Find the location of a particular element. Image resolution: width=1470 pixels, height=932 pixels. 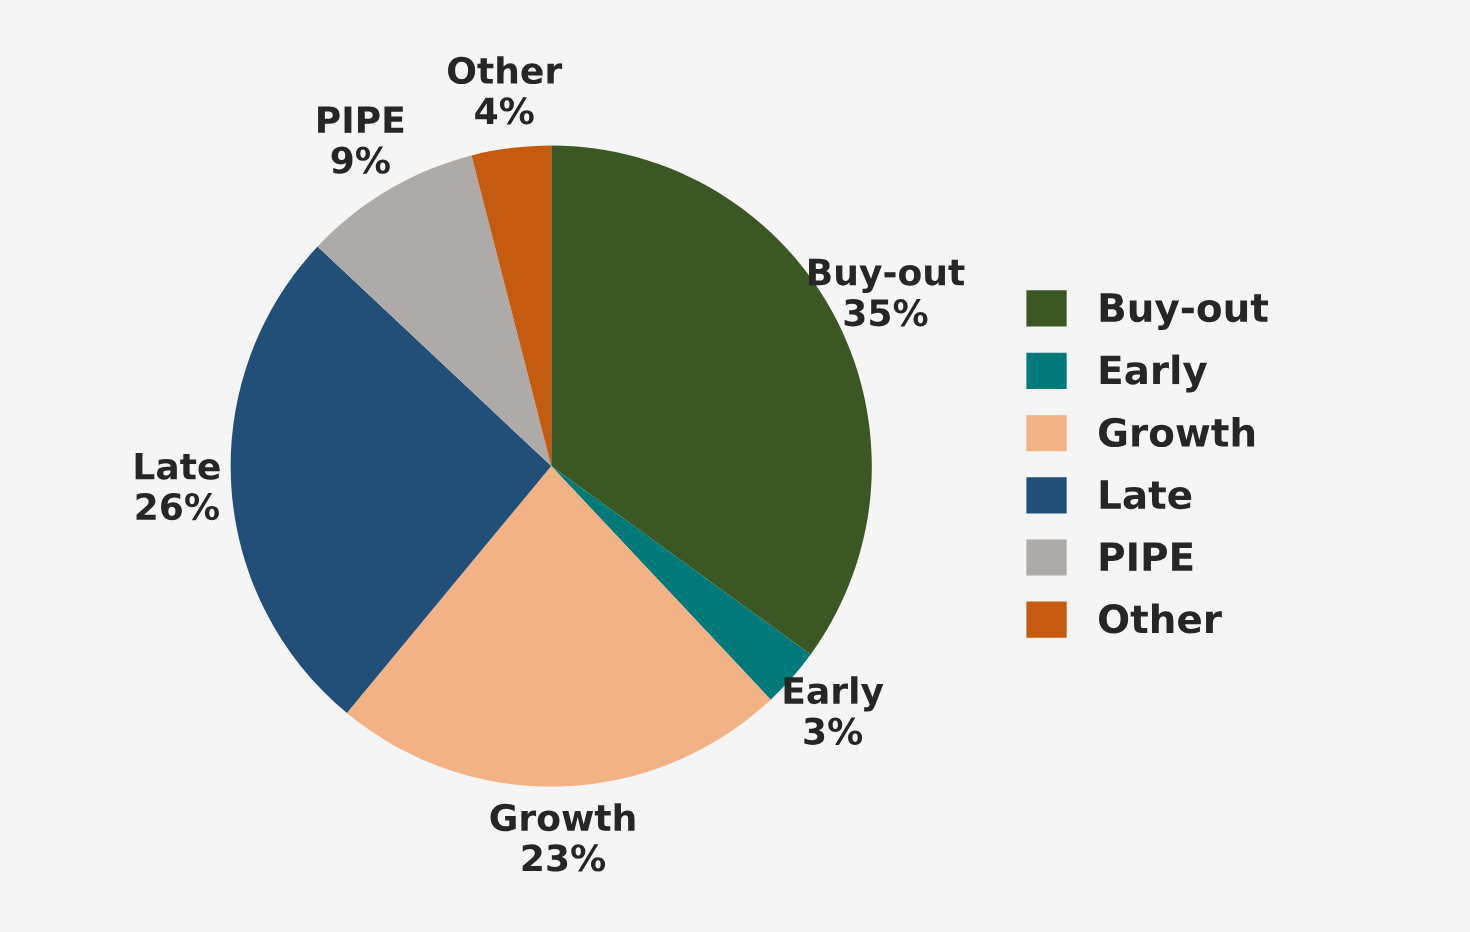

legend-label: Early is located at coordinates (1154, 373).